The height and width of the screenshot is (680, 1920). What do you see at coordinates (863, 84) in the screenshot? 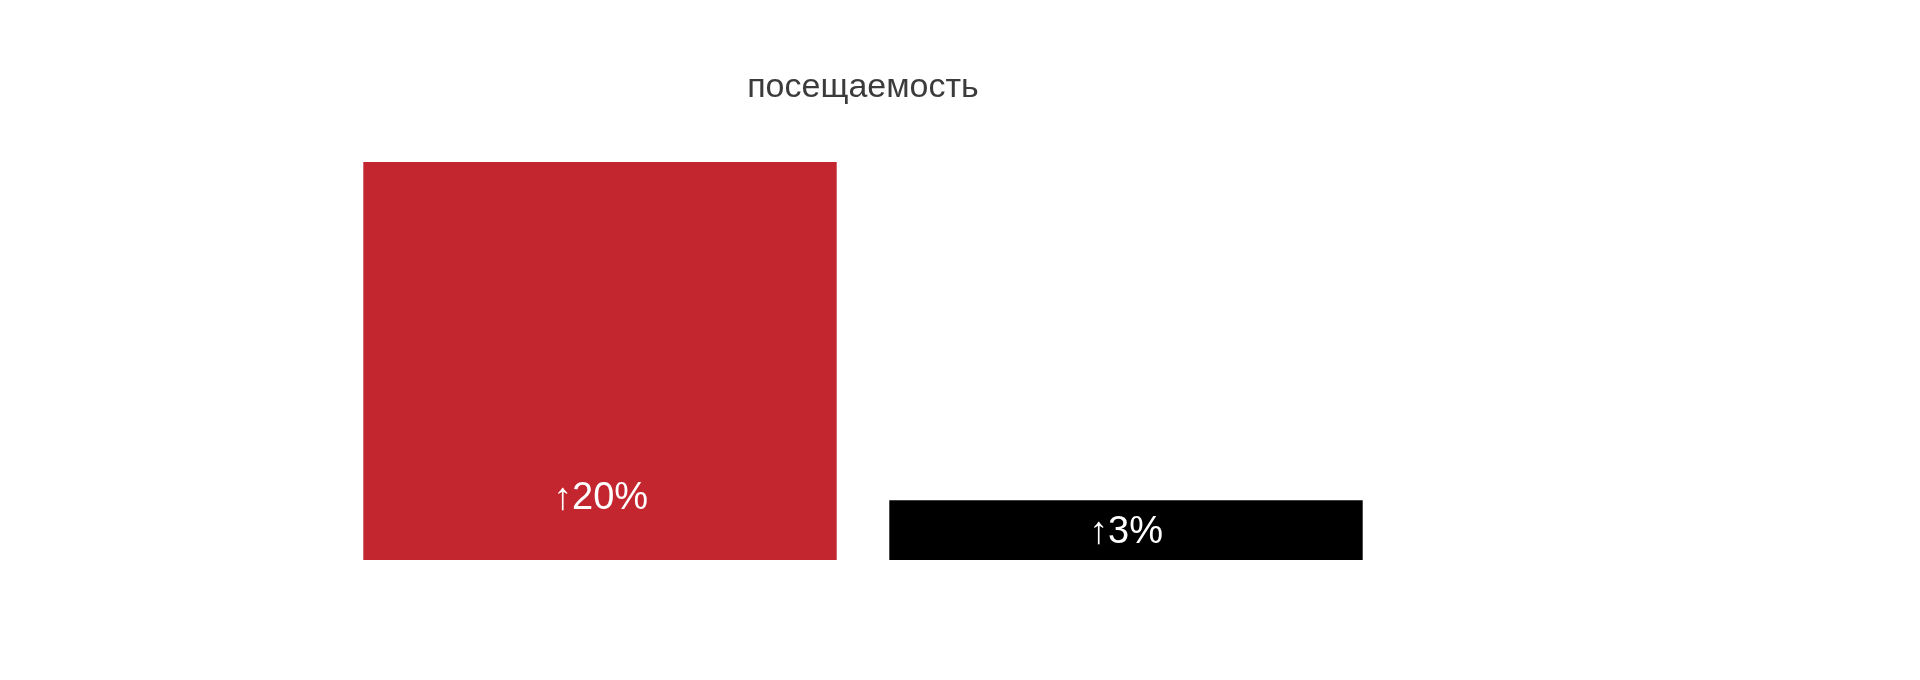
I see `chart-title: посещаемость` at bounding box center [863, 84].